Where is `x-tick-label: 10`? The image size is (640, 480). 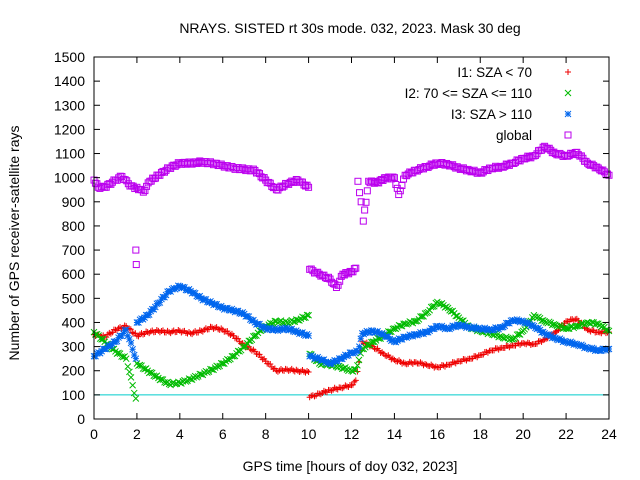
x-tick-label: 10 is located at coordinates (309, 434).